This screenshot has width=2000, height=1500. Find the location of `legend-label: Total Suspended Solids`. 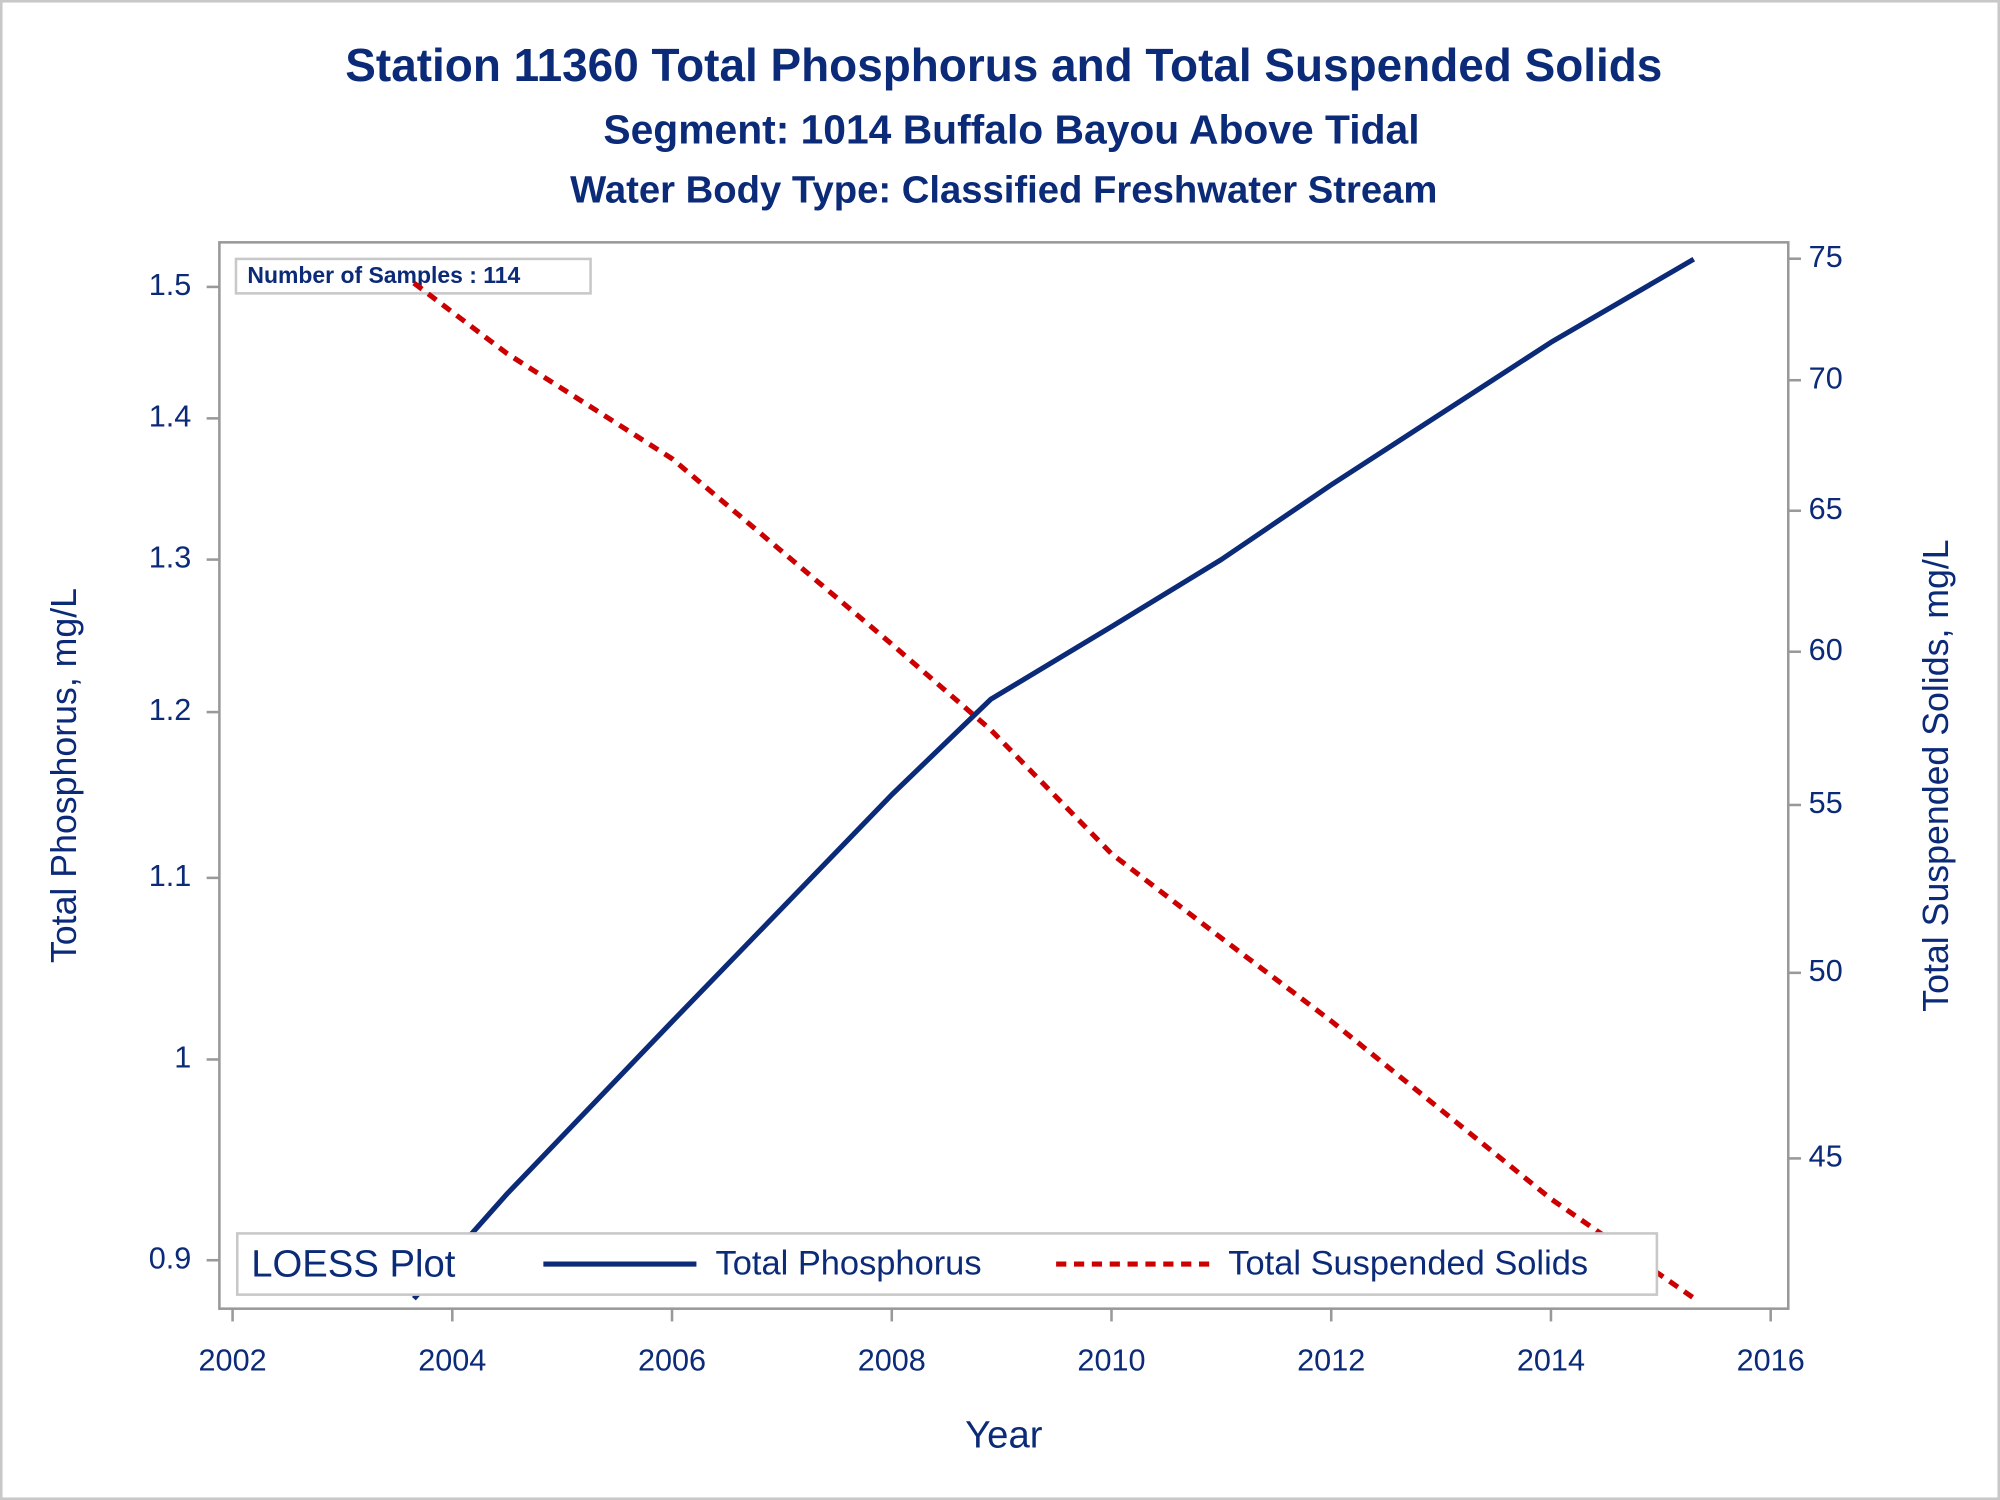

legend-label: Total Suspended Solids is located at coordinates (1408, 1263).